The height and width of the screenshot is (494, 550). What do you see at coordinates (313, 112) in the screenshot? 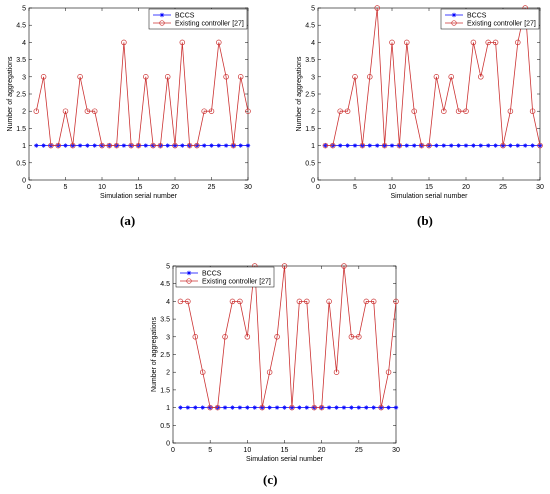
I see `y-tick-label: 2` at bounding box center [313, 112].